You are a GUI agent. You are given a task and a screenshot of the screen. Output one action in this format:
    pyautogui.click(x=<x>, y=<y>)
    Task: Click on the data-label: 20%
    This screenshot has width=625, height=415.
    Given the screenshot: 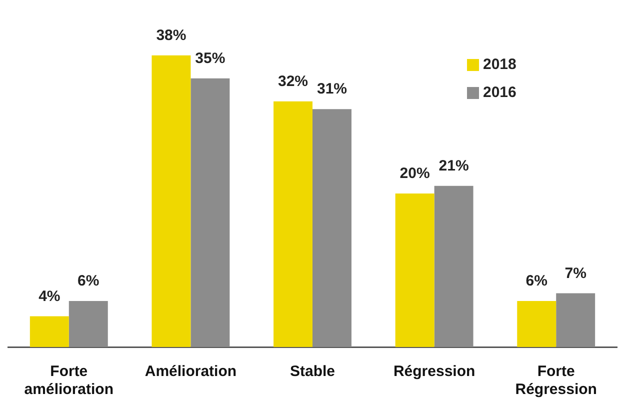 What is the action you would take?
    pyautogui.click(x=415, y=173)
    